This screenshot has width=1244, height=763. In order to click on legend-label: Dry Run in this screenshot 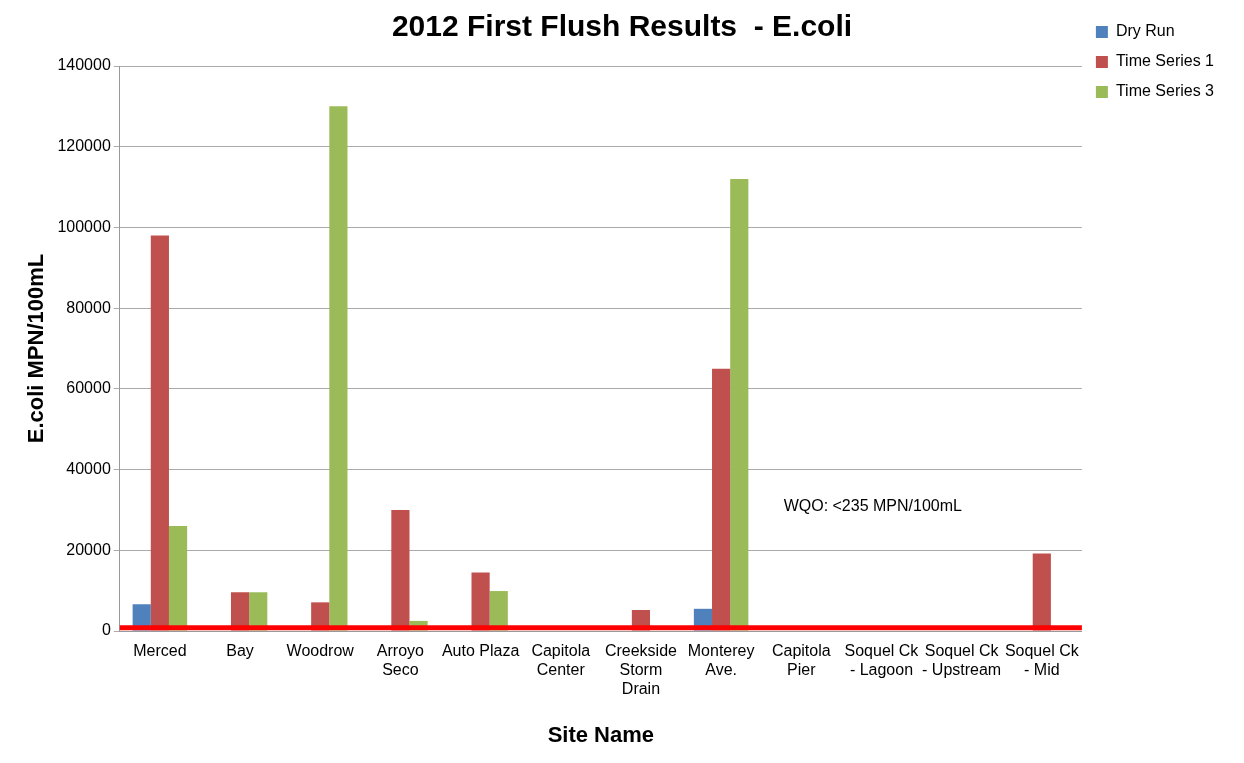, I will do `click(1145, 31)`.